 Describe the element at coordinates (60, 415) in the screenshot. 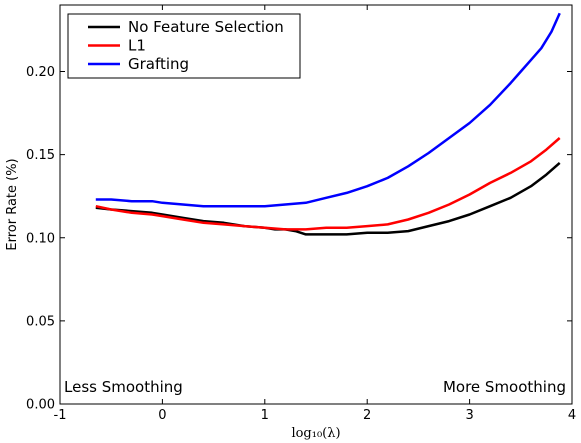

I see `x-tick-label: -1` at that location.